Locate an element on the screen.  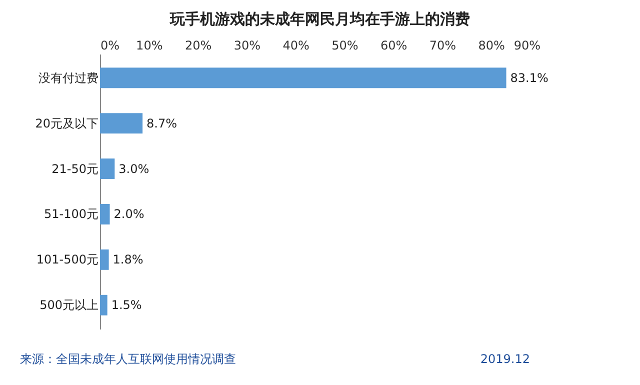
data-label: 2.0% is located at coordinates (129, 214).